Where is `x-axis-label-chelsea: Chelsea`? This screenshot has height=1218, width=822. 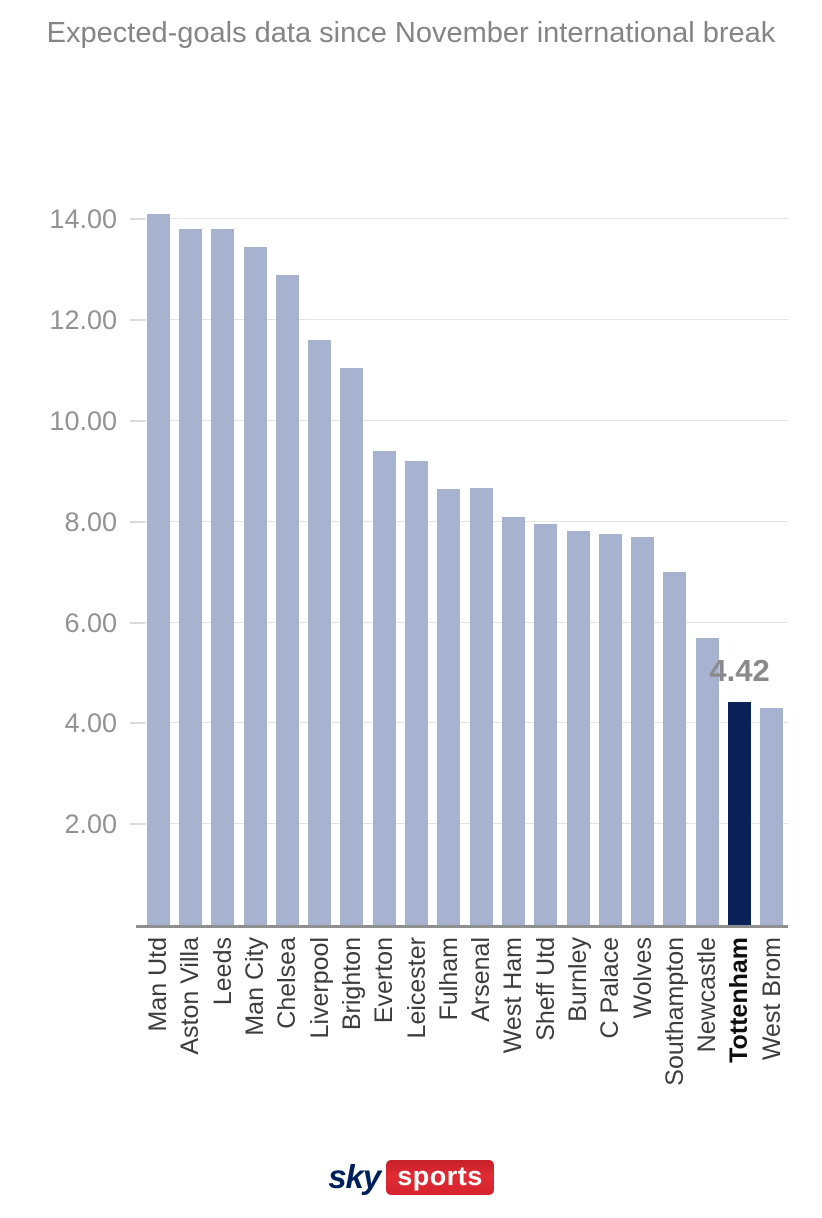
x-axis-label-chelsea: Chelsea is located at coordinates (287, 983).